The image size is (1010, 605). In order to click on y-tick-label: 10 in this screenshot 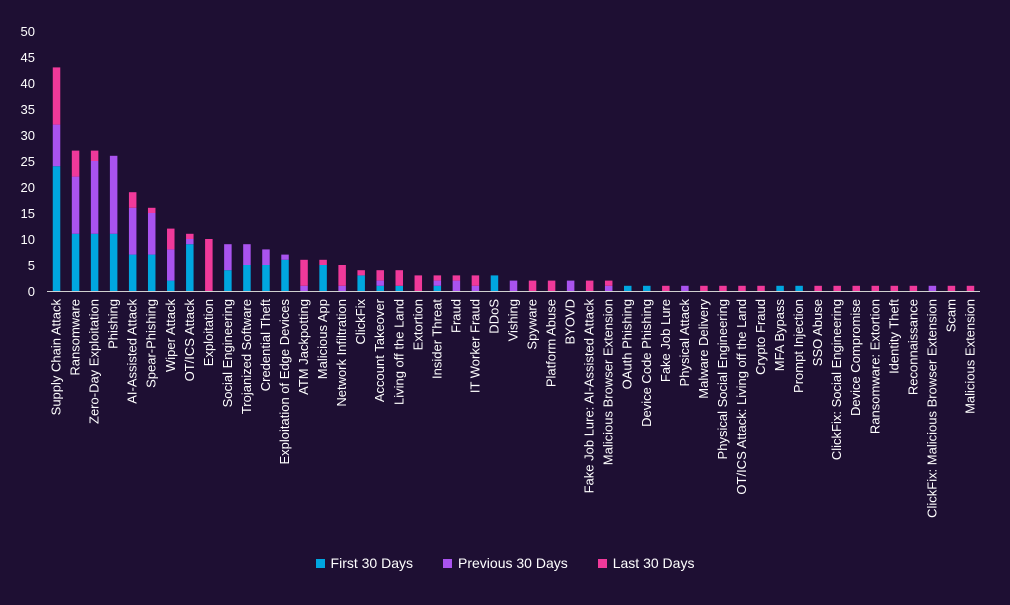, I will do `click(28, 239)`.